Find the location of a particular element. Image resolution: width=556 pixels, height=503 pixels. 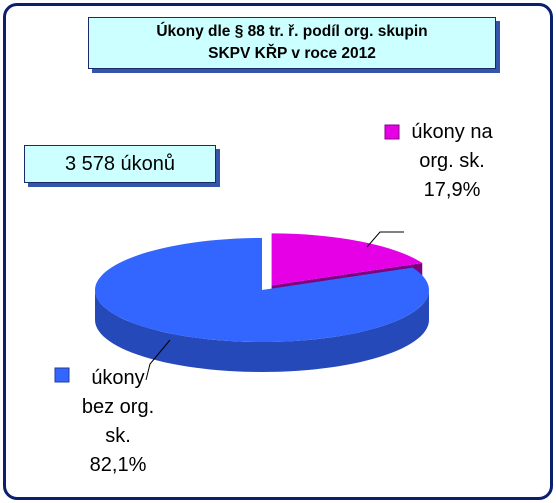

category-label: úkony na org. sk. is located at coordinates (452, 146).